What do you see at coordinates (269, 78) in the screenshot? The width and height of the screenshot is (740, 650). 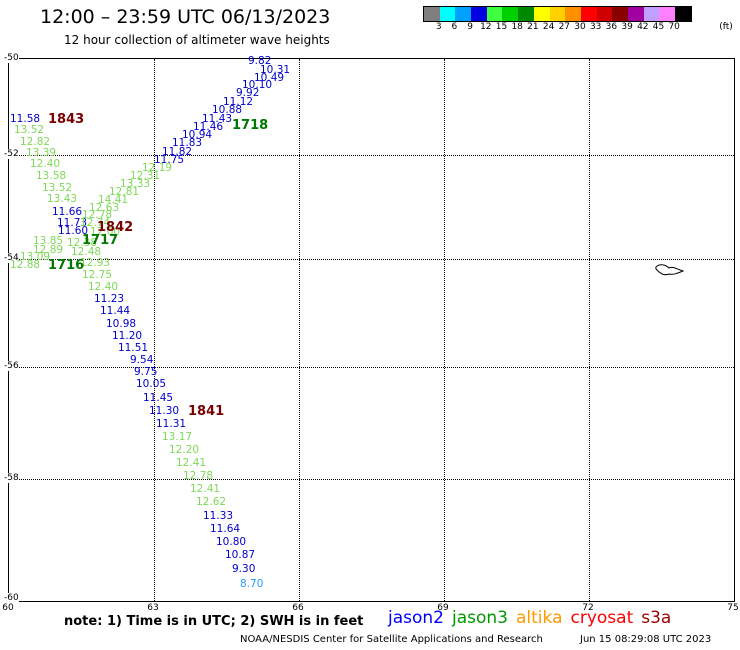 I see `wave-height-point: 10.49` at bounding box center [269, 78].